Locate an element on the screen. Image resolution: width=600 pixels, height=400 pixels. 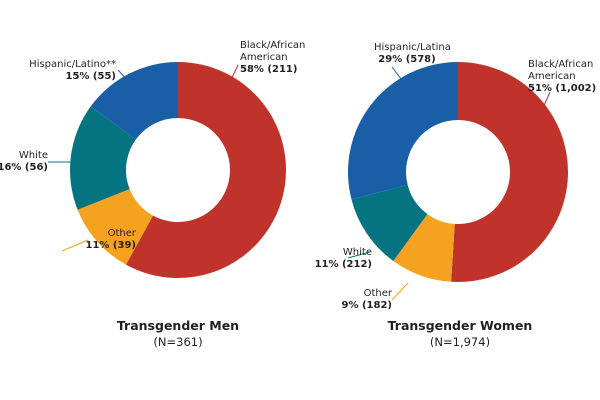
slice-label-hispanic-latino: Hispanic/Latino** 15% (55) is located at coordinates (72, 71).